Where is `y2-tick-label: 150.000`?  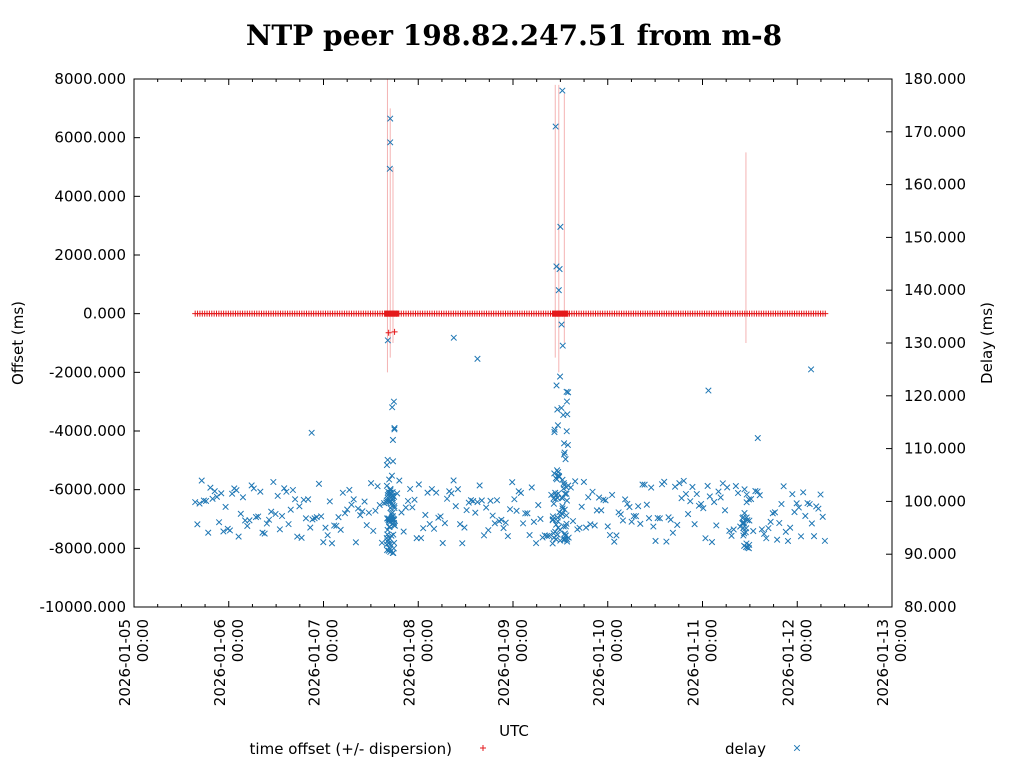
y2-tick-label: 150.000 is located at coordinates (935, 237).